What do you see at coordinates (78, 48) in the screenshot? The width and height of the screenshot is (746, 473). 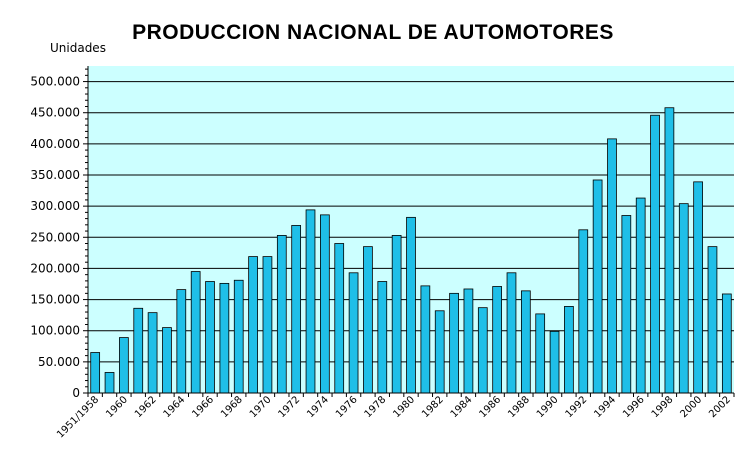 I see `y-axis-label: Unidades` at bounding box center [78, 48].